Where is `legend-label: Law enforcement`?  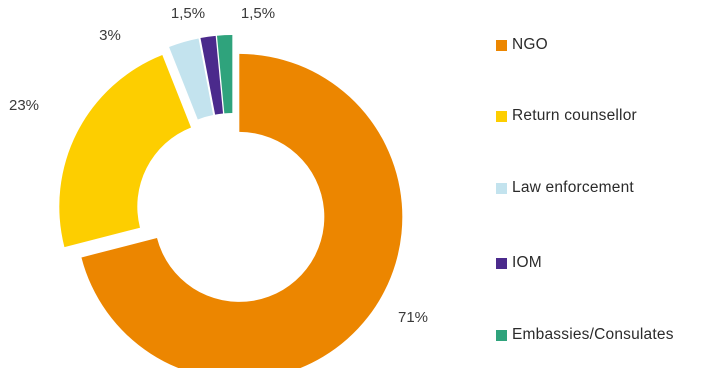 legend-label: Law enforcement is located at coordinates (573, 187).